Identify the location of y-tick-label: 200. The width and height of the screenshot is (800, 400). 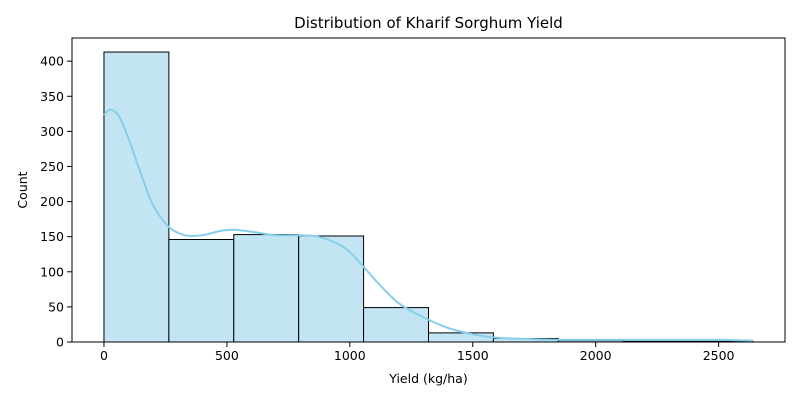
(52, 201).